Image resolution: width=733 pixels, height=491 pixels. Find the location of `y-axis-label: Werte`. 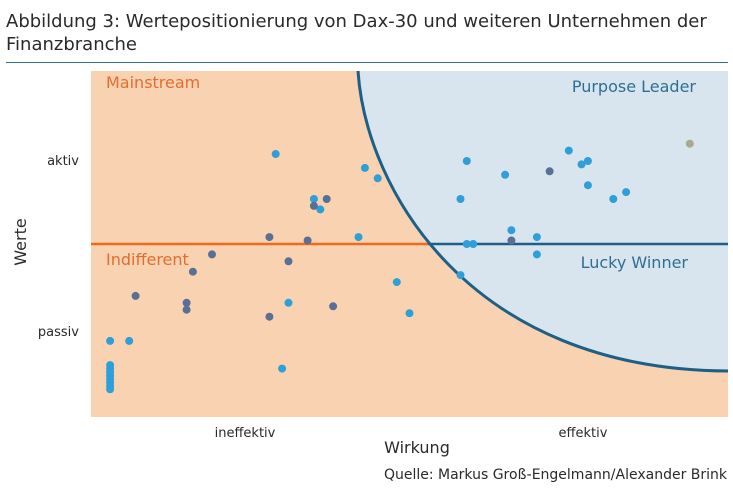

y-axis-label: Werte is located at coordinates (20, 241).